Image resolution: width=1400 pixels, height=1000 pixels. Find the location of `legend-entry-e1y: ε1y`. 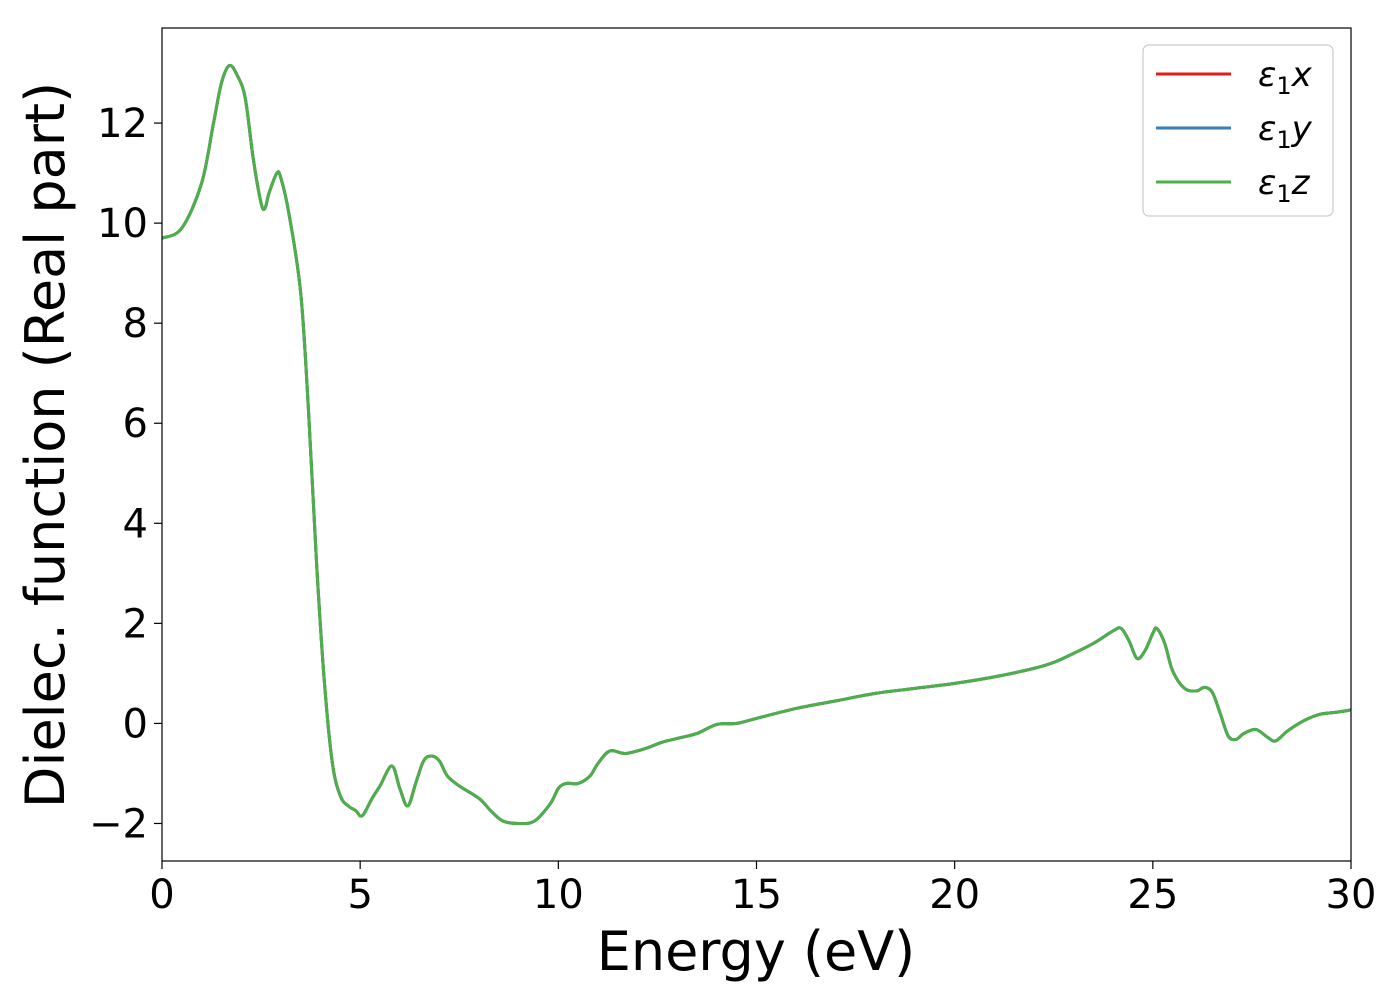

legend-entry-e1y: ε1y is located at coordinates (1234, 131).